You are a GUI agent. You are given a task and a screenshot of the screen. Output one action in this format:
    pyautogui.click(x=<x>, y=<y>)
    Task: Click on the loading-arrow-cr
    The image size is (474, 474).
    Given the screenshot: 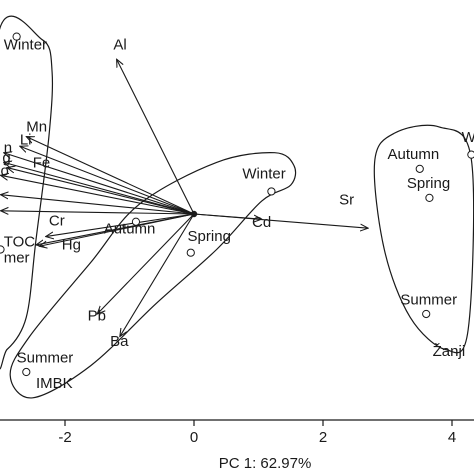 What is the action you would take?
    pyautogui.click(x=120, y=225)
    